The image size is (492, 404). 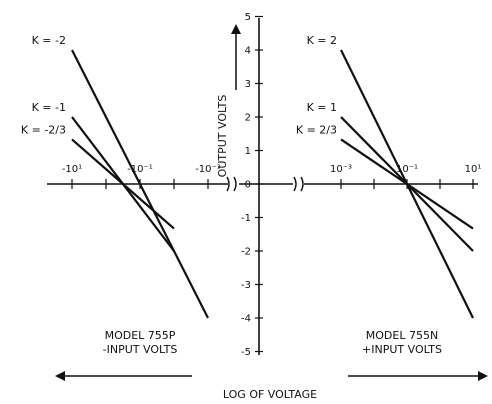 I want to click on y-axis-label: OUTPUT VOLTS, so click(x=222, y=136).